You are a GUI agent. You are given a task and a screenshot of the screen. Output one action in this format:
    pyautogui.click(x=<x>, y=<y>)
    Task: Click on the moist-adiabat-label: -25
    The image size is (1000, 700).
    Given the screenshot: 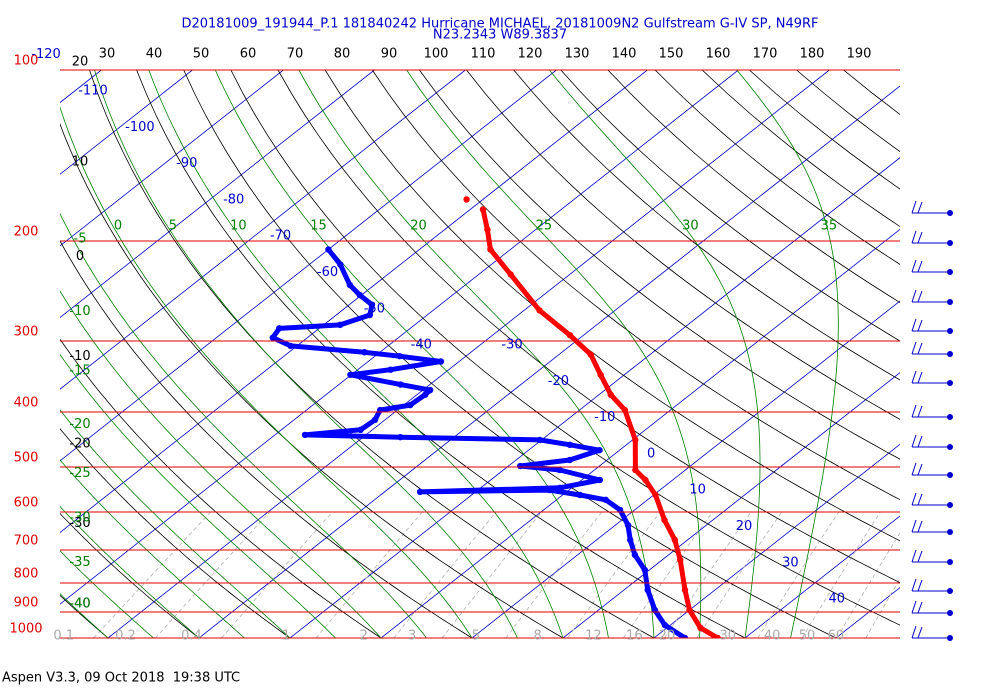 What is the action you would take?
    pyautogui.click(x=79, y=473)
    